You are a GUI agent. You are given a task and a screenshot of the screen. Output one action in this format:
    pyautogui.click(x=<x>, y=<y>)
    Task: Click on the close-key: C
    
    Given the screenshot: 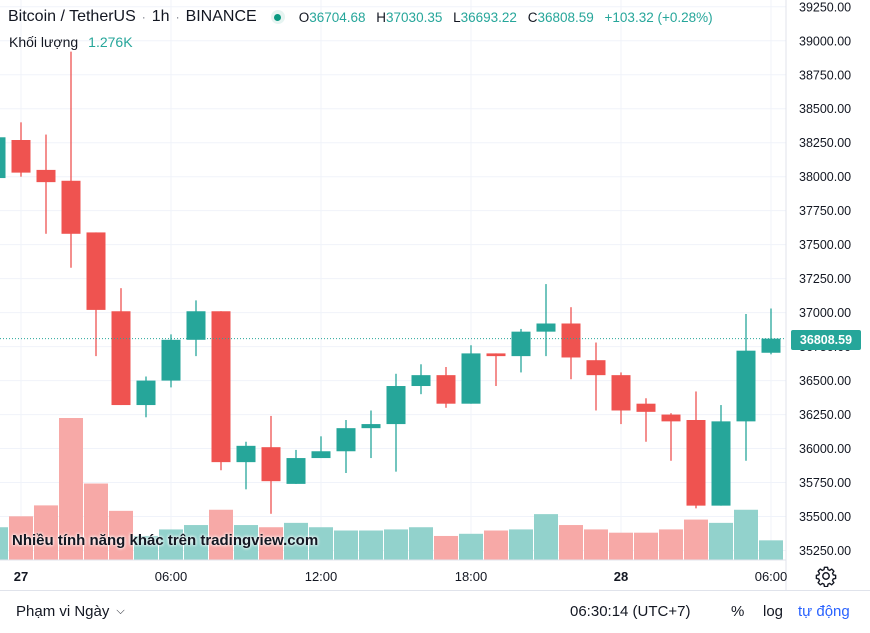 What is the action you would take?
    pyautogui.click(x=532, y=17)
    